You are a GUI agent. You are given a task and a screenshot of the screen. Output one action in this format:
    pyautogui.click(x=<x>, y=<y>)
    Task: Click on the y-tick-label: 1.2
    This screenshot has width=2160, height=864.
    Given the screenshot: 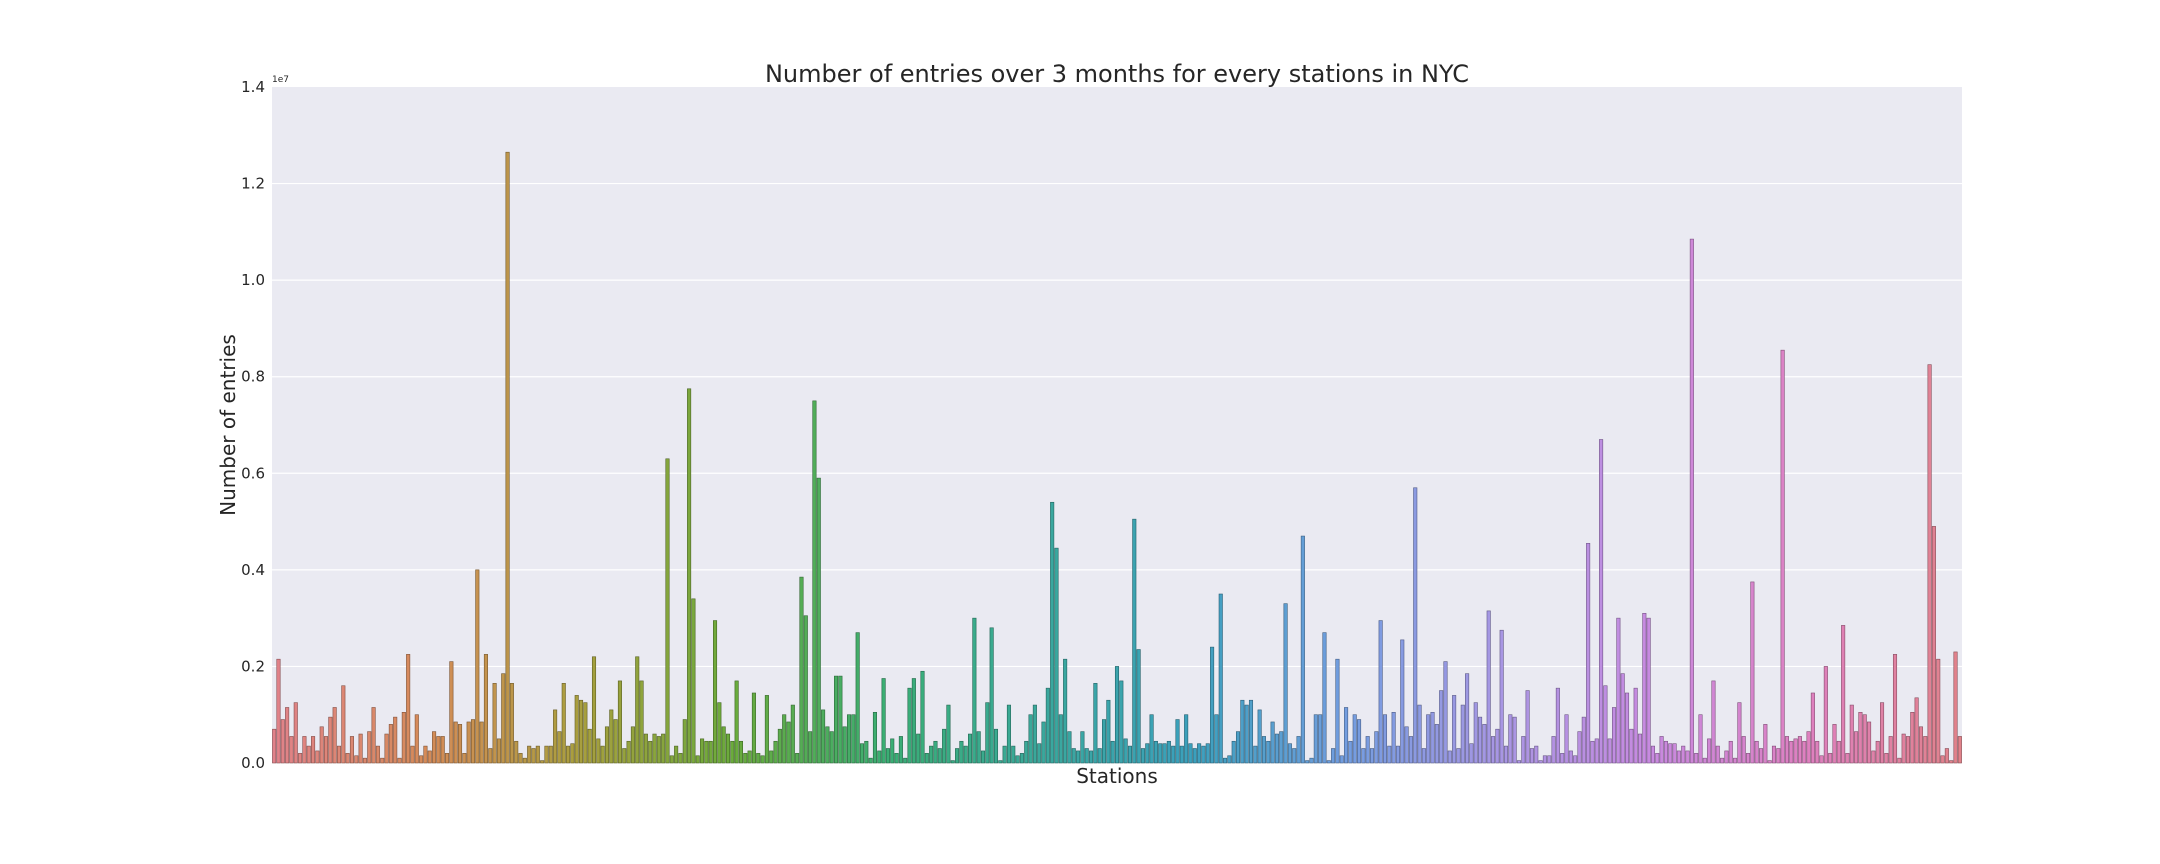 What is the action you would take?
    pyautogui.click(x=253, y=184)
    